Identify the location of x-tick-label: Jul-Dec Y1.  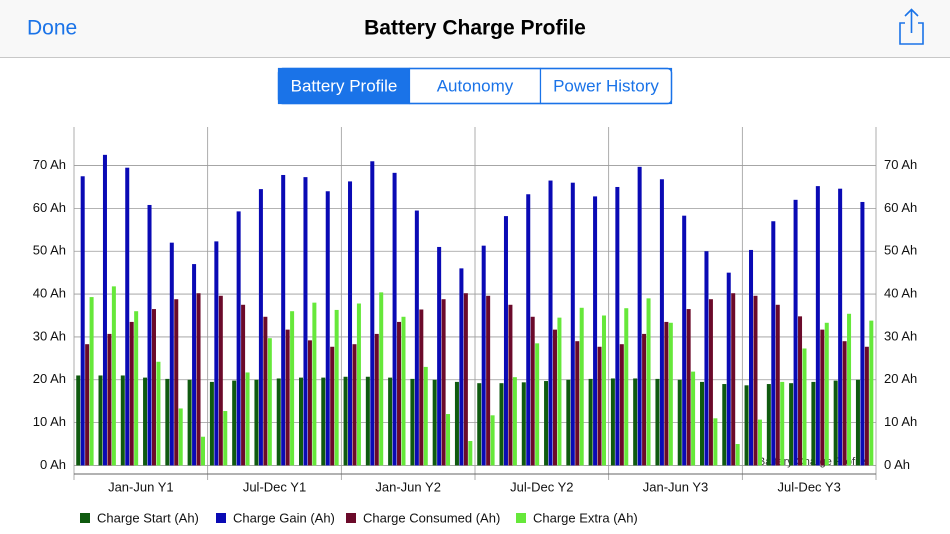
(274, 486).